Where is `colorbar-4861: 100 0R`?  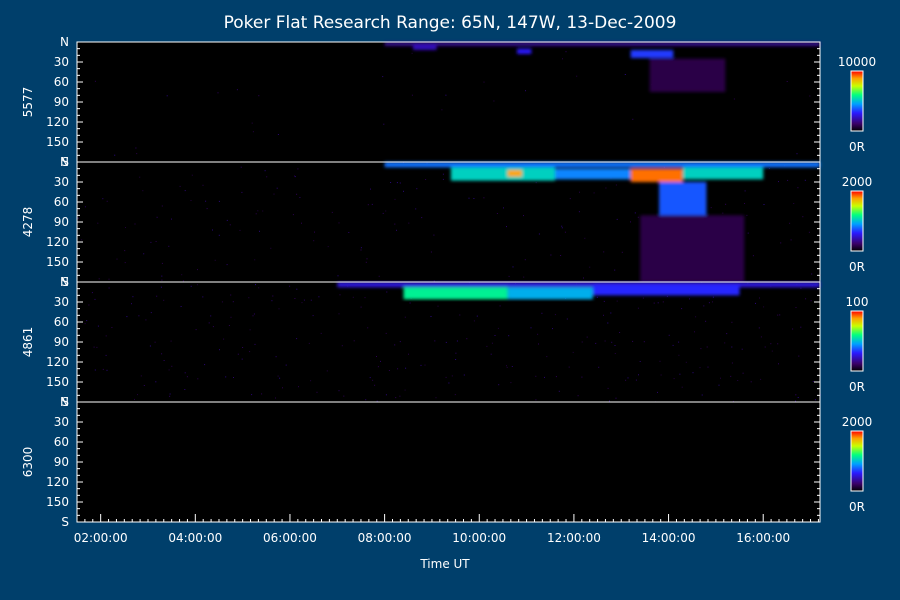
colorbar-4861: 100 0R is located at coordinates (857, 344).